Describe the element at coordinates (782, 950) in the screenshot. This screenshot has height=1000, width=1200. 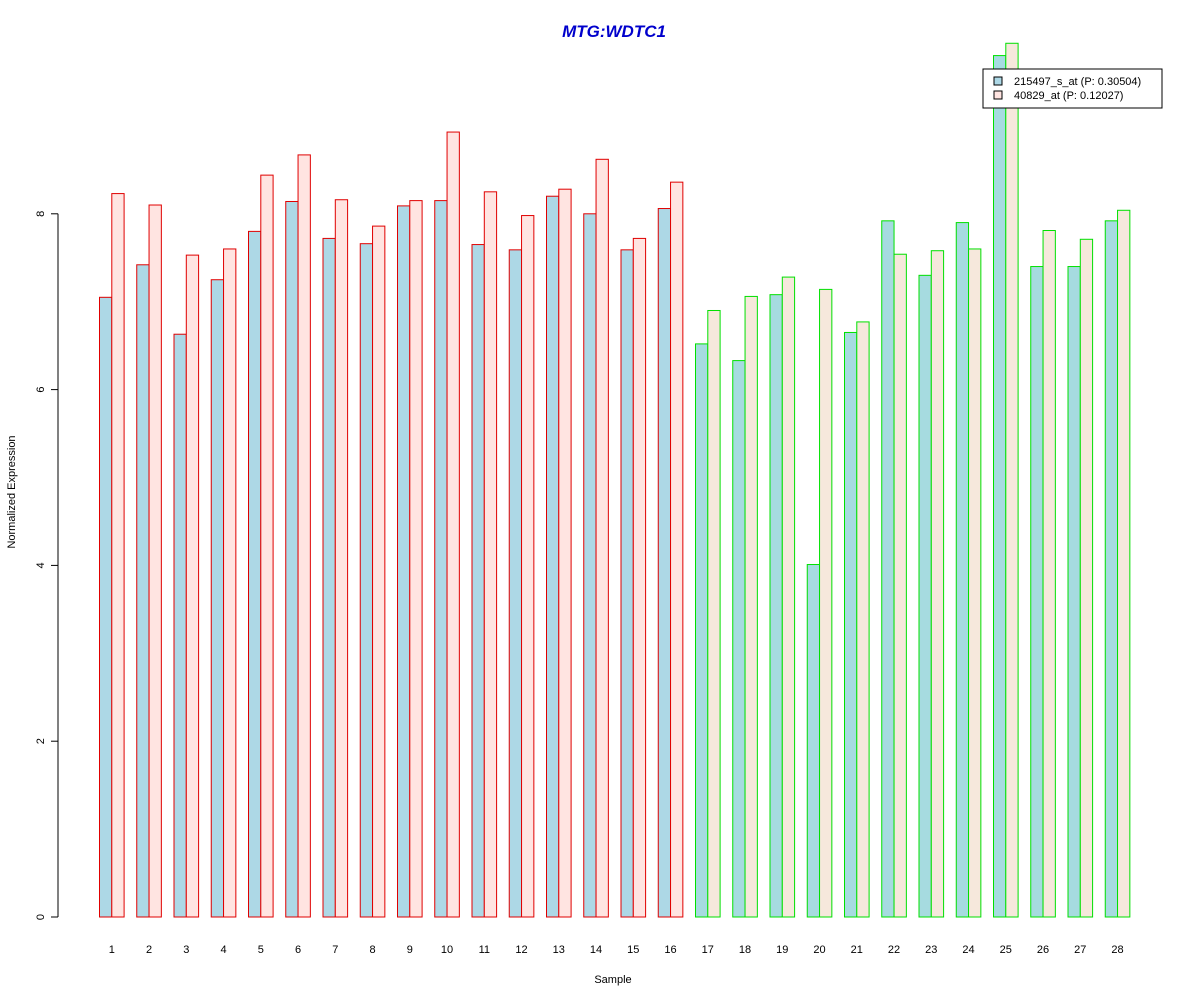
I see `x-tick-label: 19` at that location.